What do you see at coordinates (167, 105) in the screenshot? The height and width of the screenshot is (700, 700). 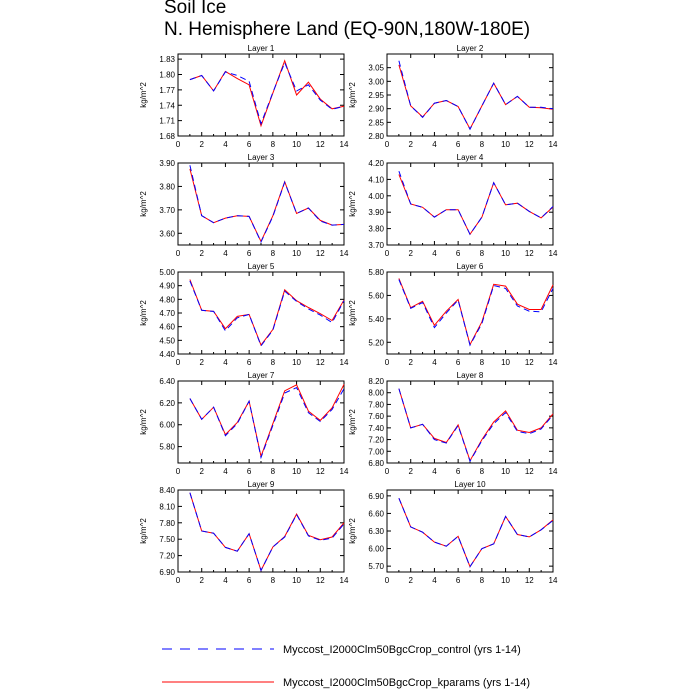 I see `y-tick-label: 1.74` at bounding box center [167, 105].